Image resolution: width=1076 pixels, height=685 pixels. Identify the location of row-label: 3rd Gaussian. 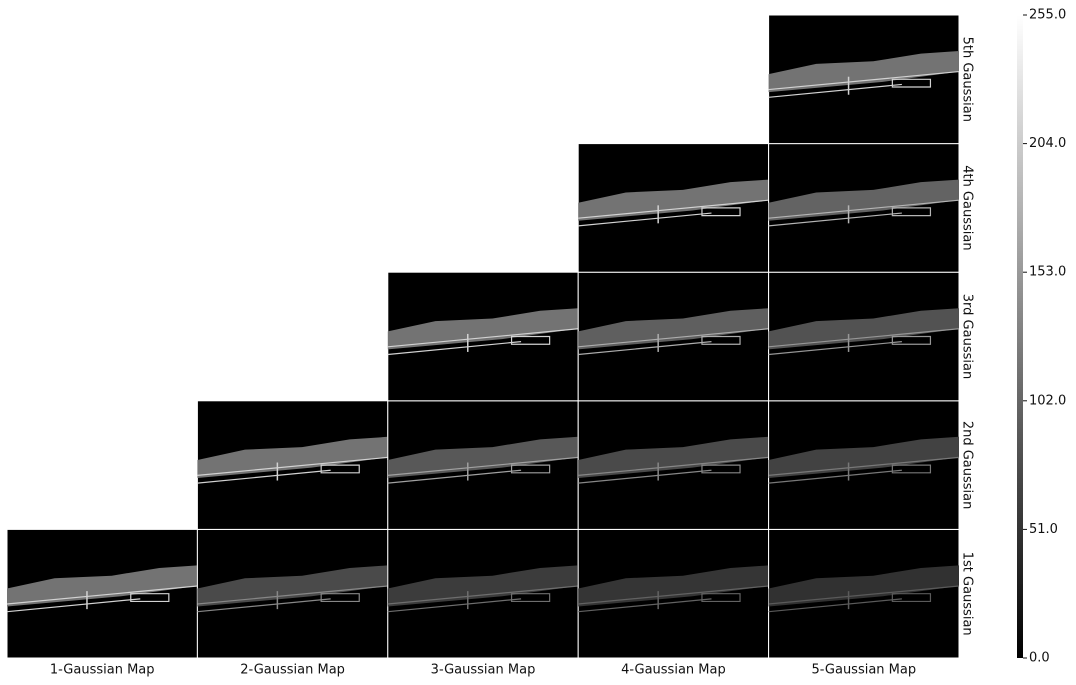
(967, 336).